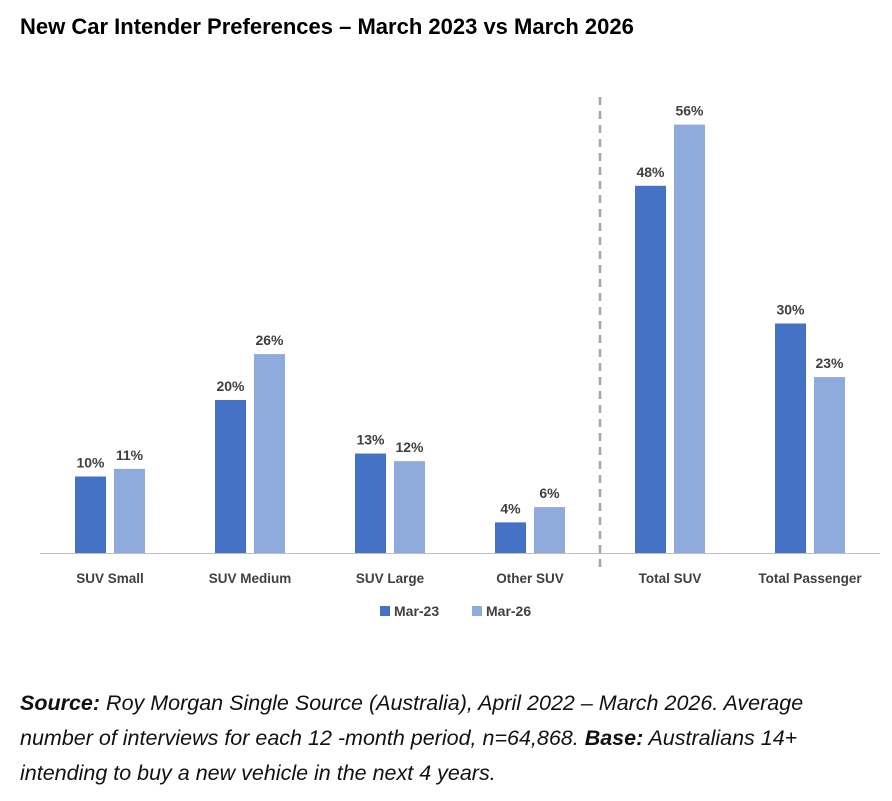 The width and height of the screenshot is (892, 801). What do you see at coordinates (250, 578) in the screenshot?
I see `category-label: SUV Medium` at bounding box center [250, 578].